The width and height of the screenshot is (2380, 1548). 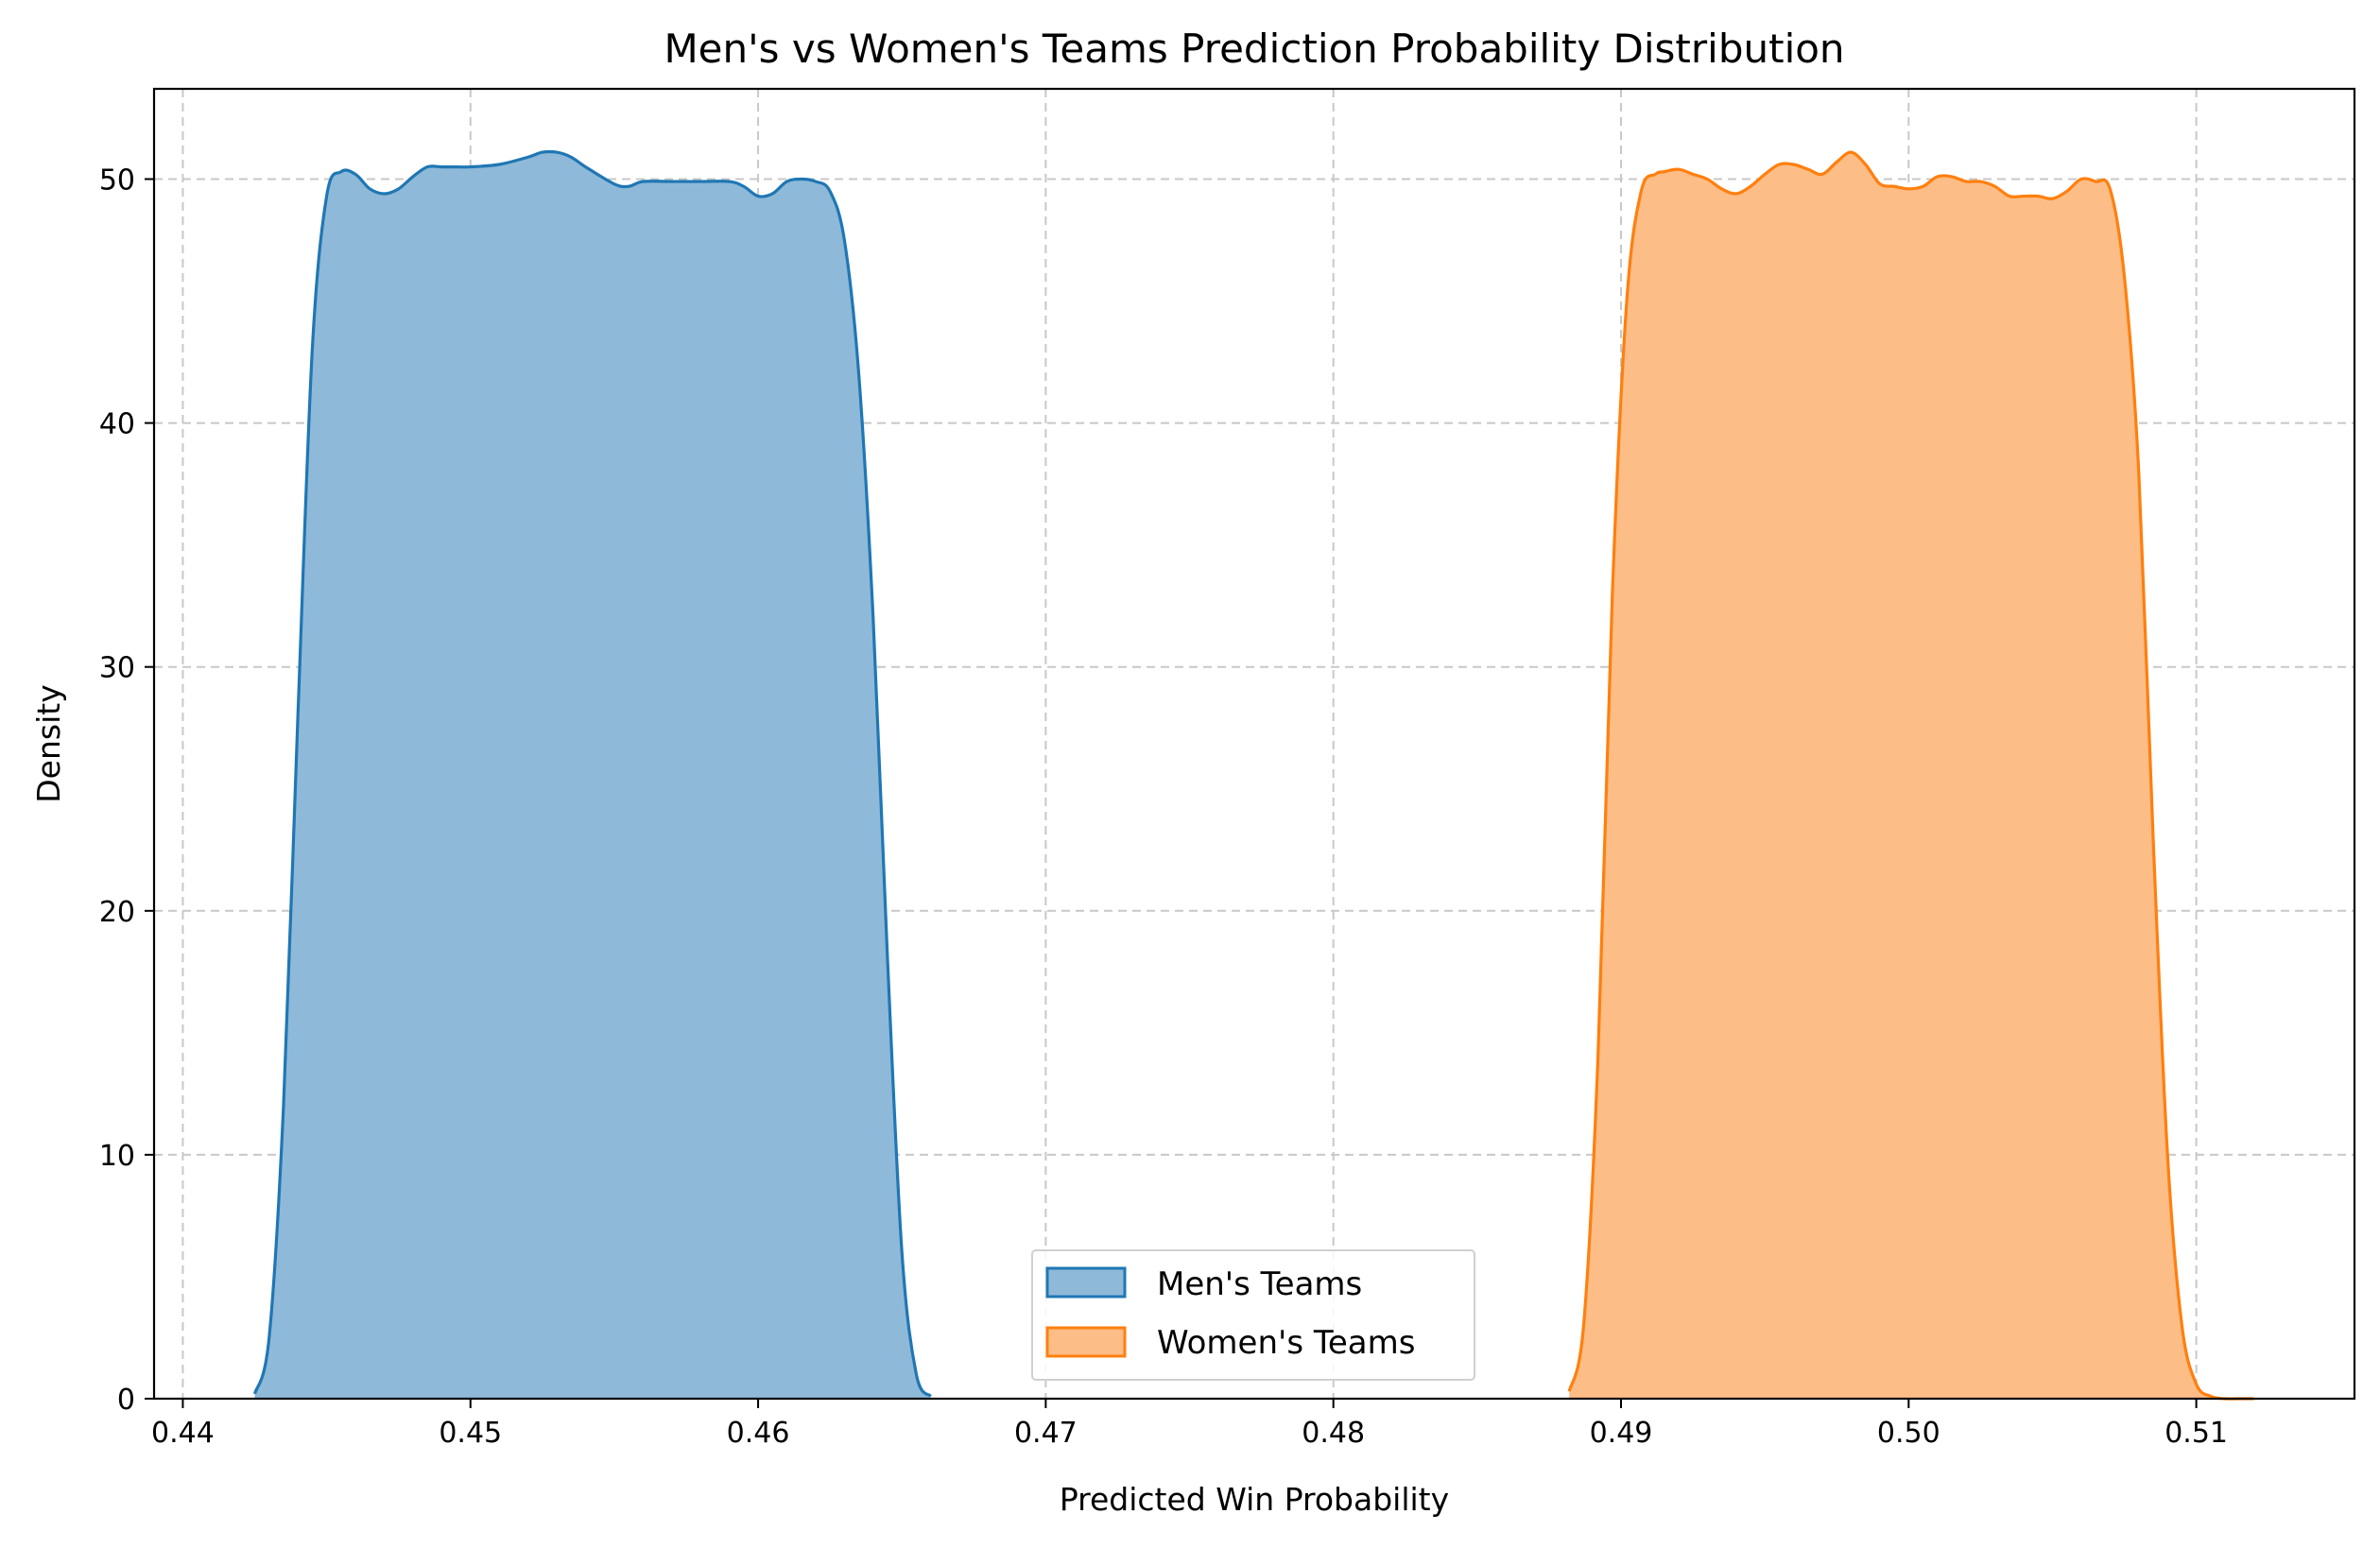 I want to click on legend: Men's Teams Women's Teams, so click(x=1253, y=1315).